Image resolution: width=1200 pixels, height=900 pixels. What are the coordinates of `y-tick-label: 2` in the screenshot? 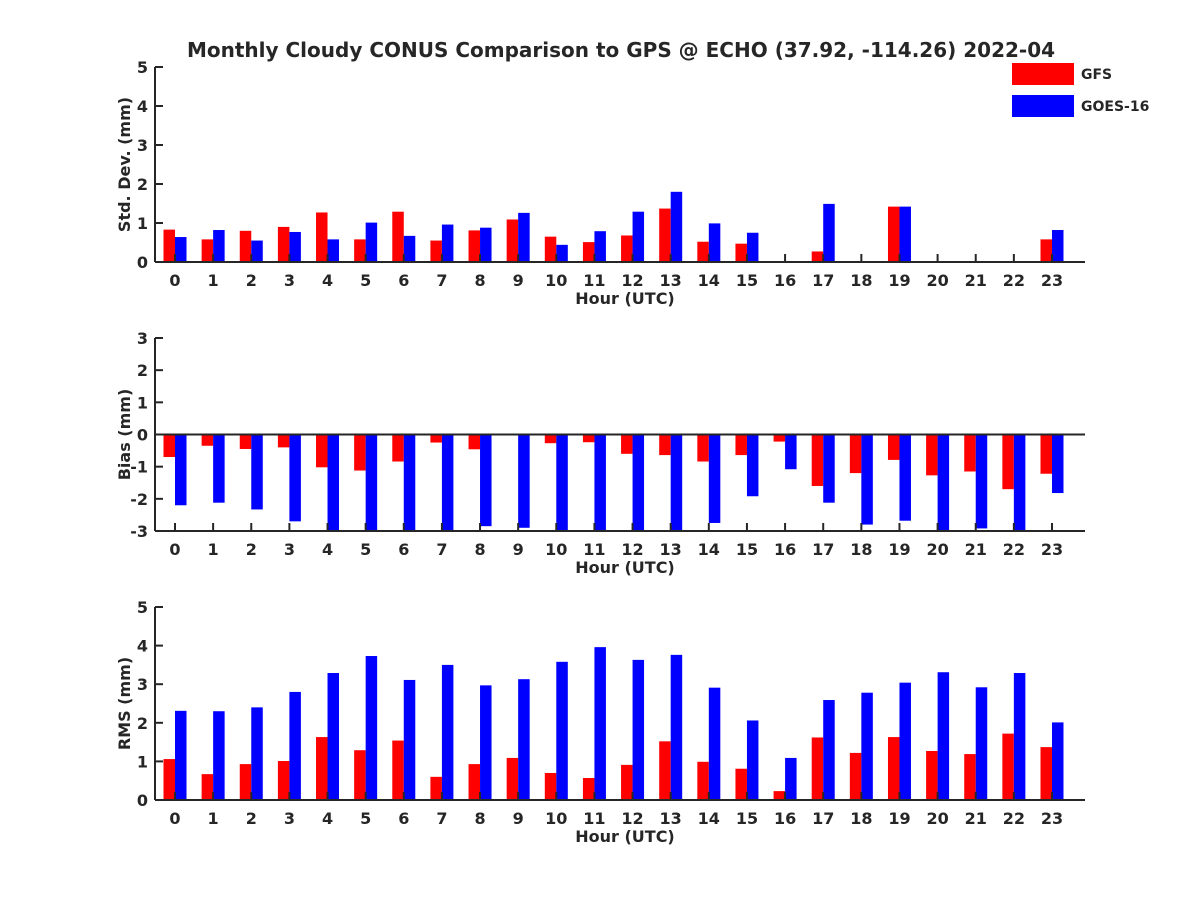 It's located at (142, 723).